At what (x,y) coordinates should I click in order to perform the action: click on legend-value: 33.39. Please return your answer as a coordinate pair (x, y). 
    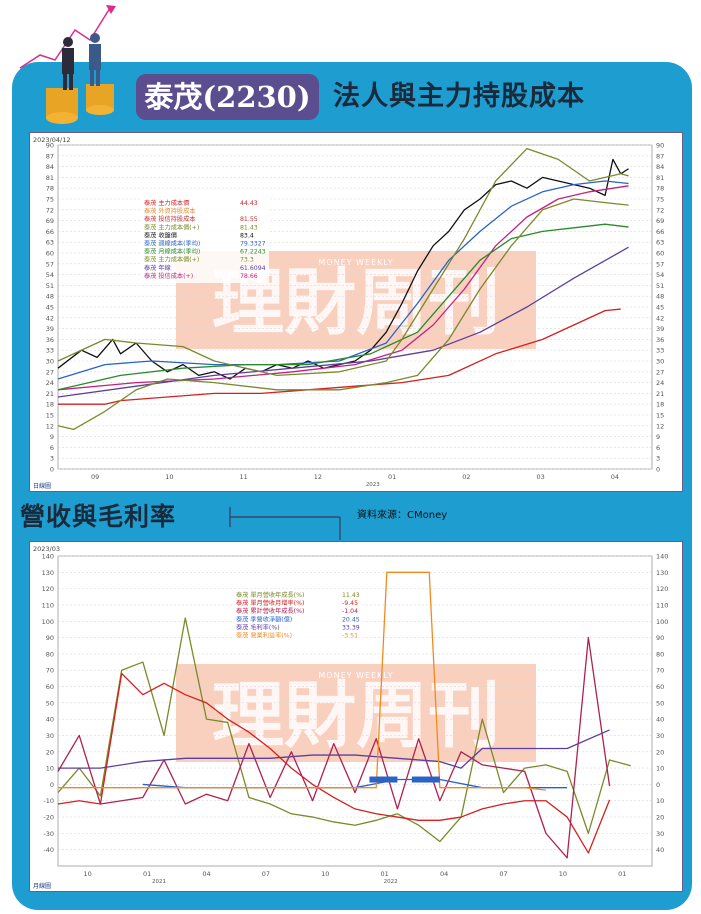
    Looking at the image, I should click on (351, 627).